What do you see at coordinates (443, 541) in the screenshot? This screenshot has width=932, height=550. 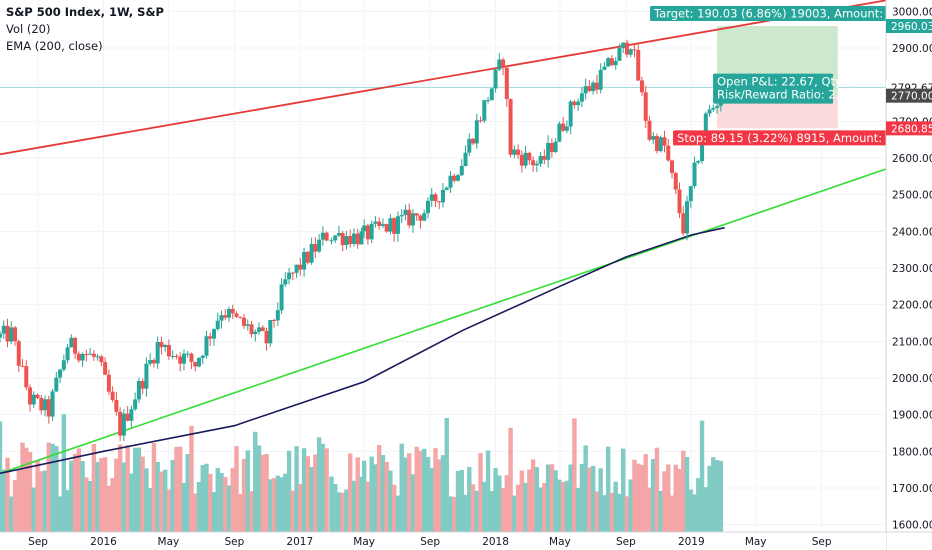 I see `time-axis-bg` at bounding box center [443, 541].